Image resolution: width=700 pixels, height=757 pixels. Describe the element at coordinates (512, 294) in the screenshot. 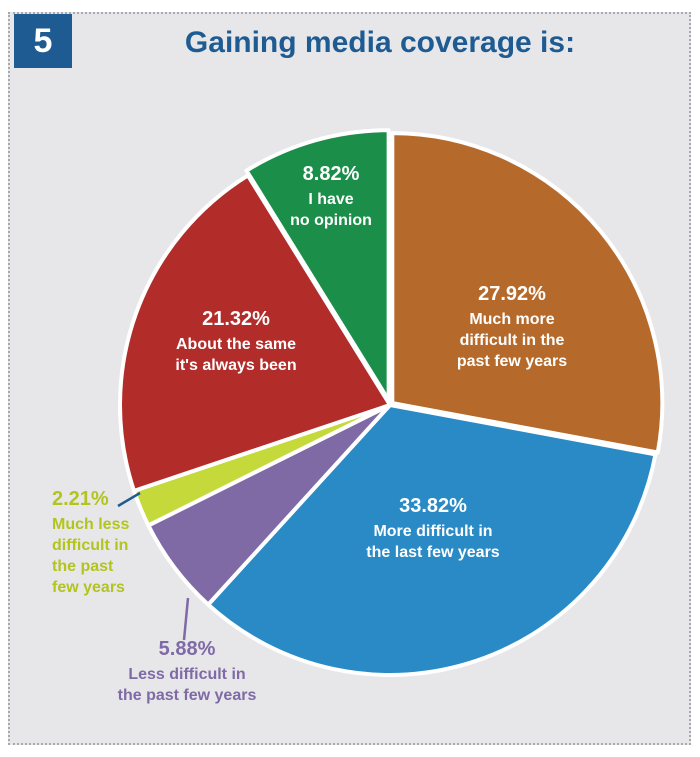

I see `slice-percent-1: 27.92%` at that location.